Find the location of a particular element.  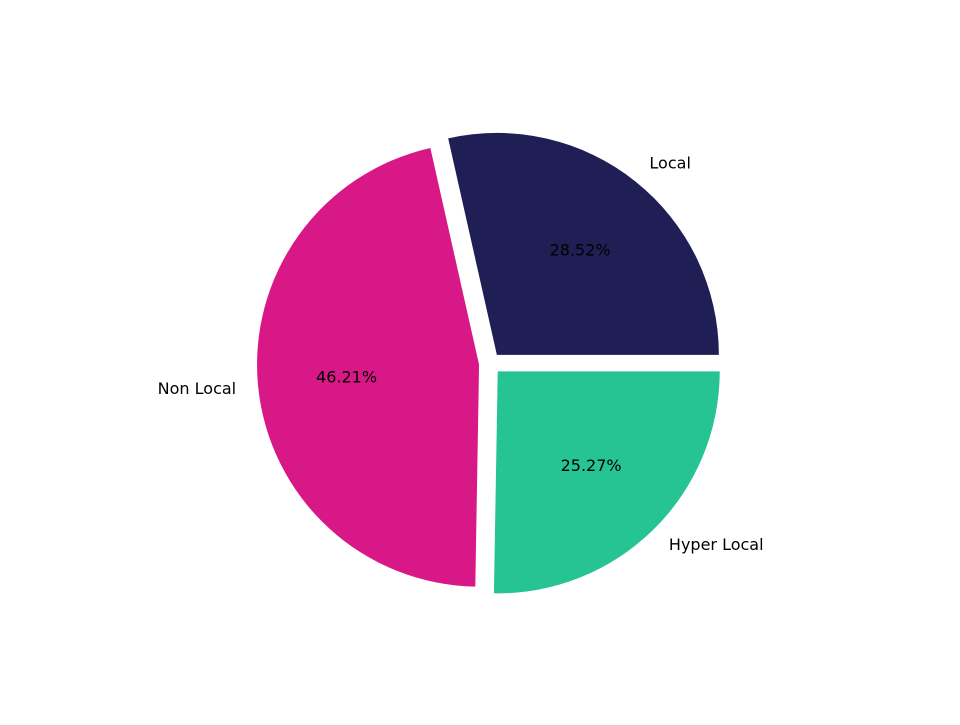

slice-label: Non Local is located at coordinates (197, 388).